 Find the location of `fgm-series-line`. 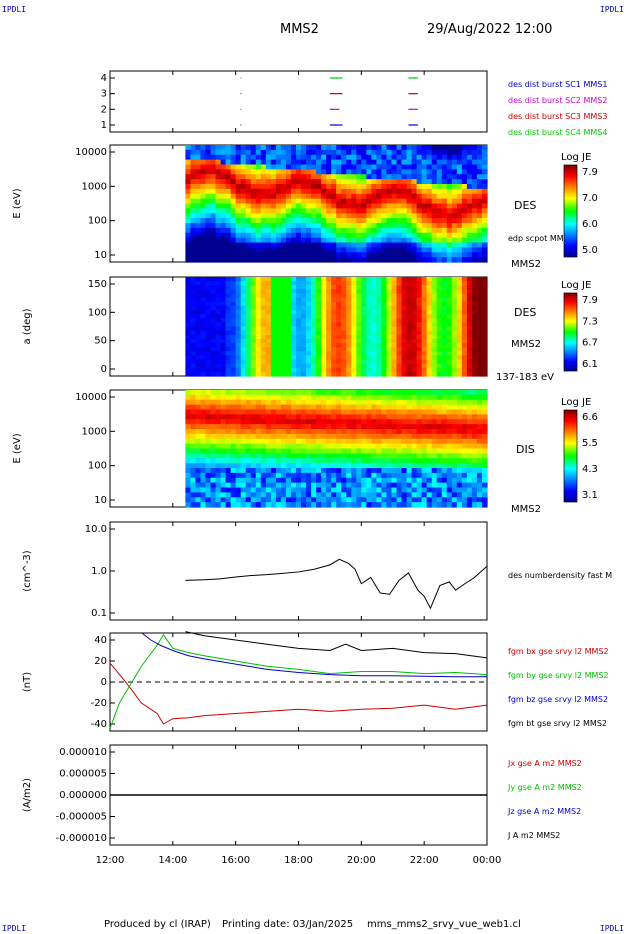

fgm-series-line is located at coordinates (336, 645).